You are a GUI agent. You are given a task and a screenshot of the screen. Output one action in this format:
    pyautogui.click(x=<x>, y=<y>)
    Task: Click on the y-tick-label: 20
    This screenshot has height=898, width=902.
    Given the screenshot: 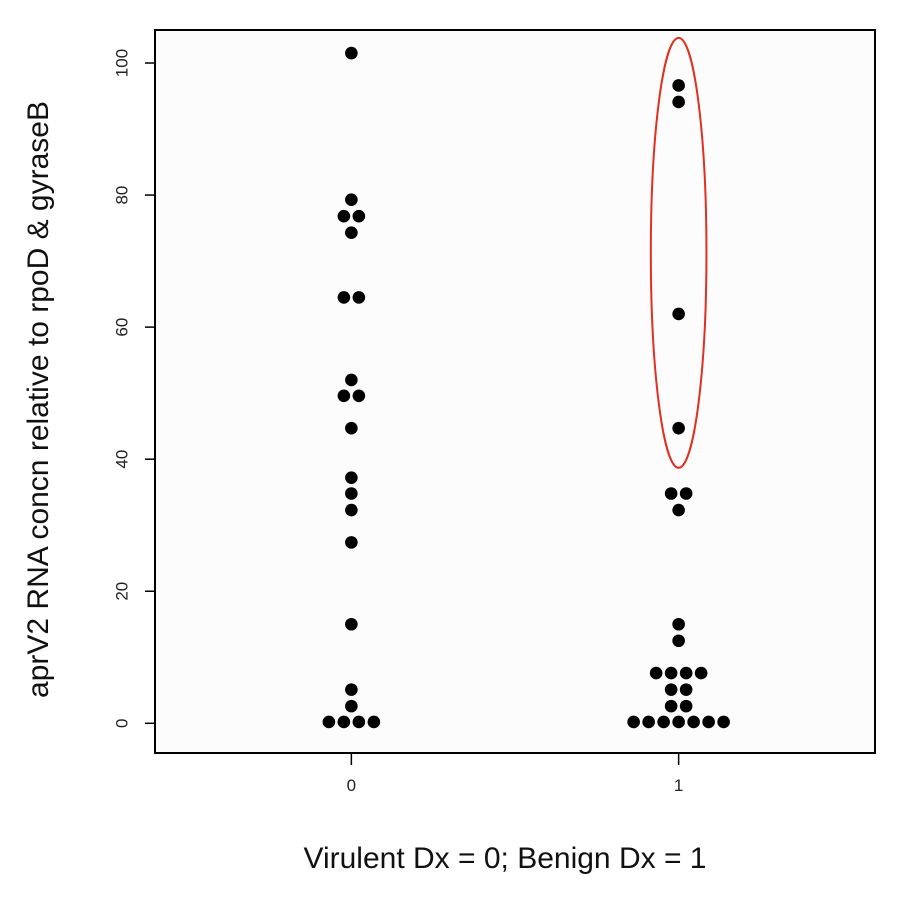 What is the action you would take?
    pyautogui.click(x=121, y=591)
    